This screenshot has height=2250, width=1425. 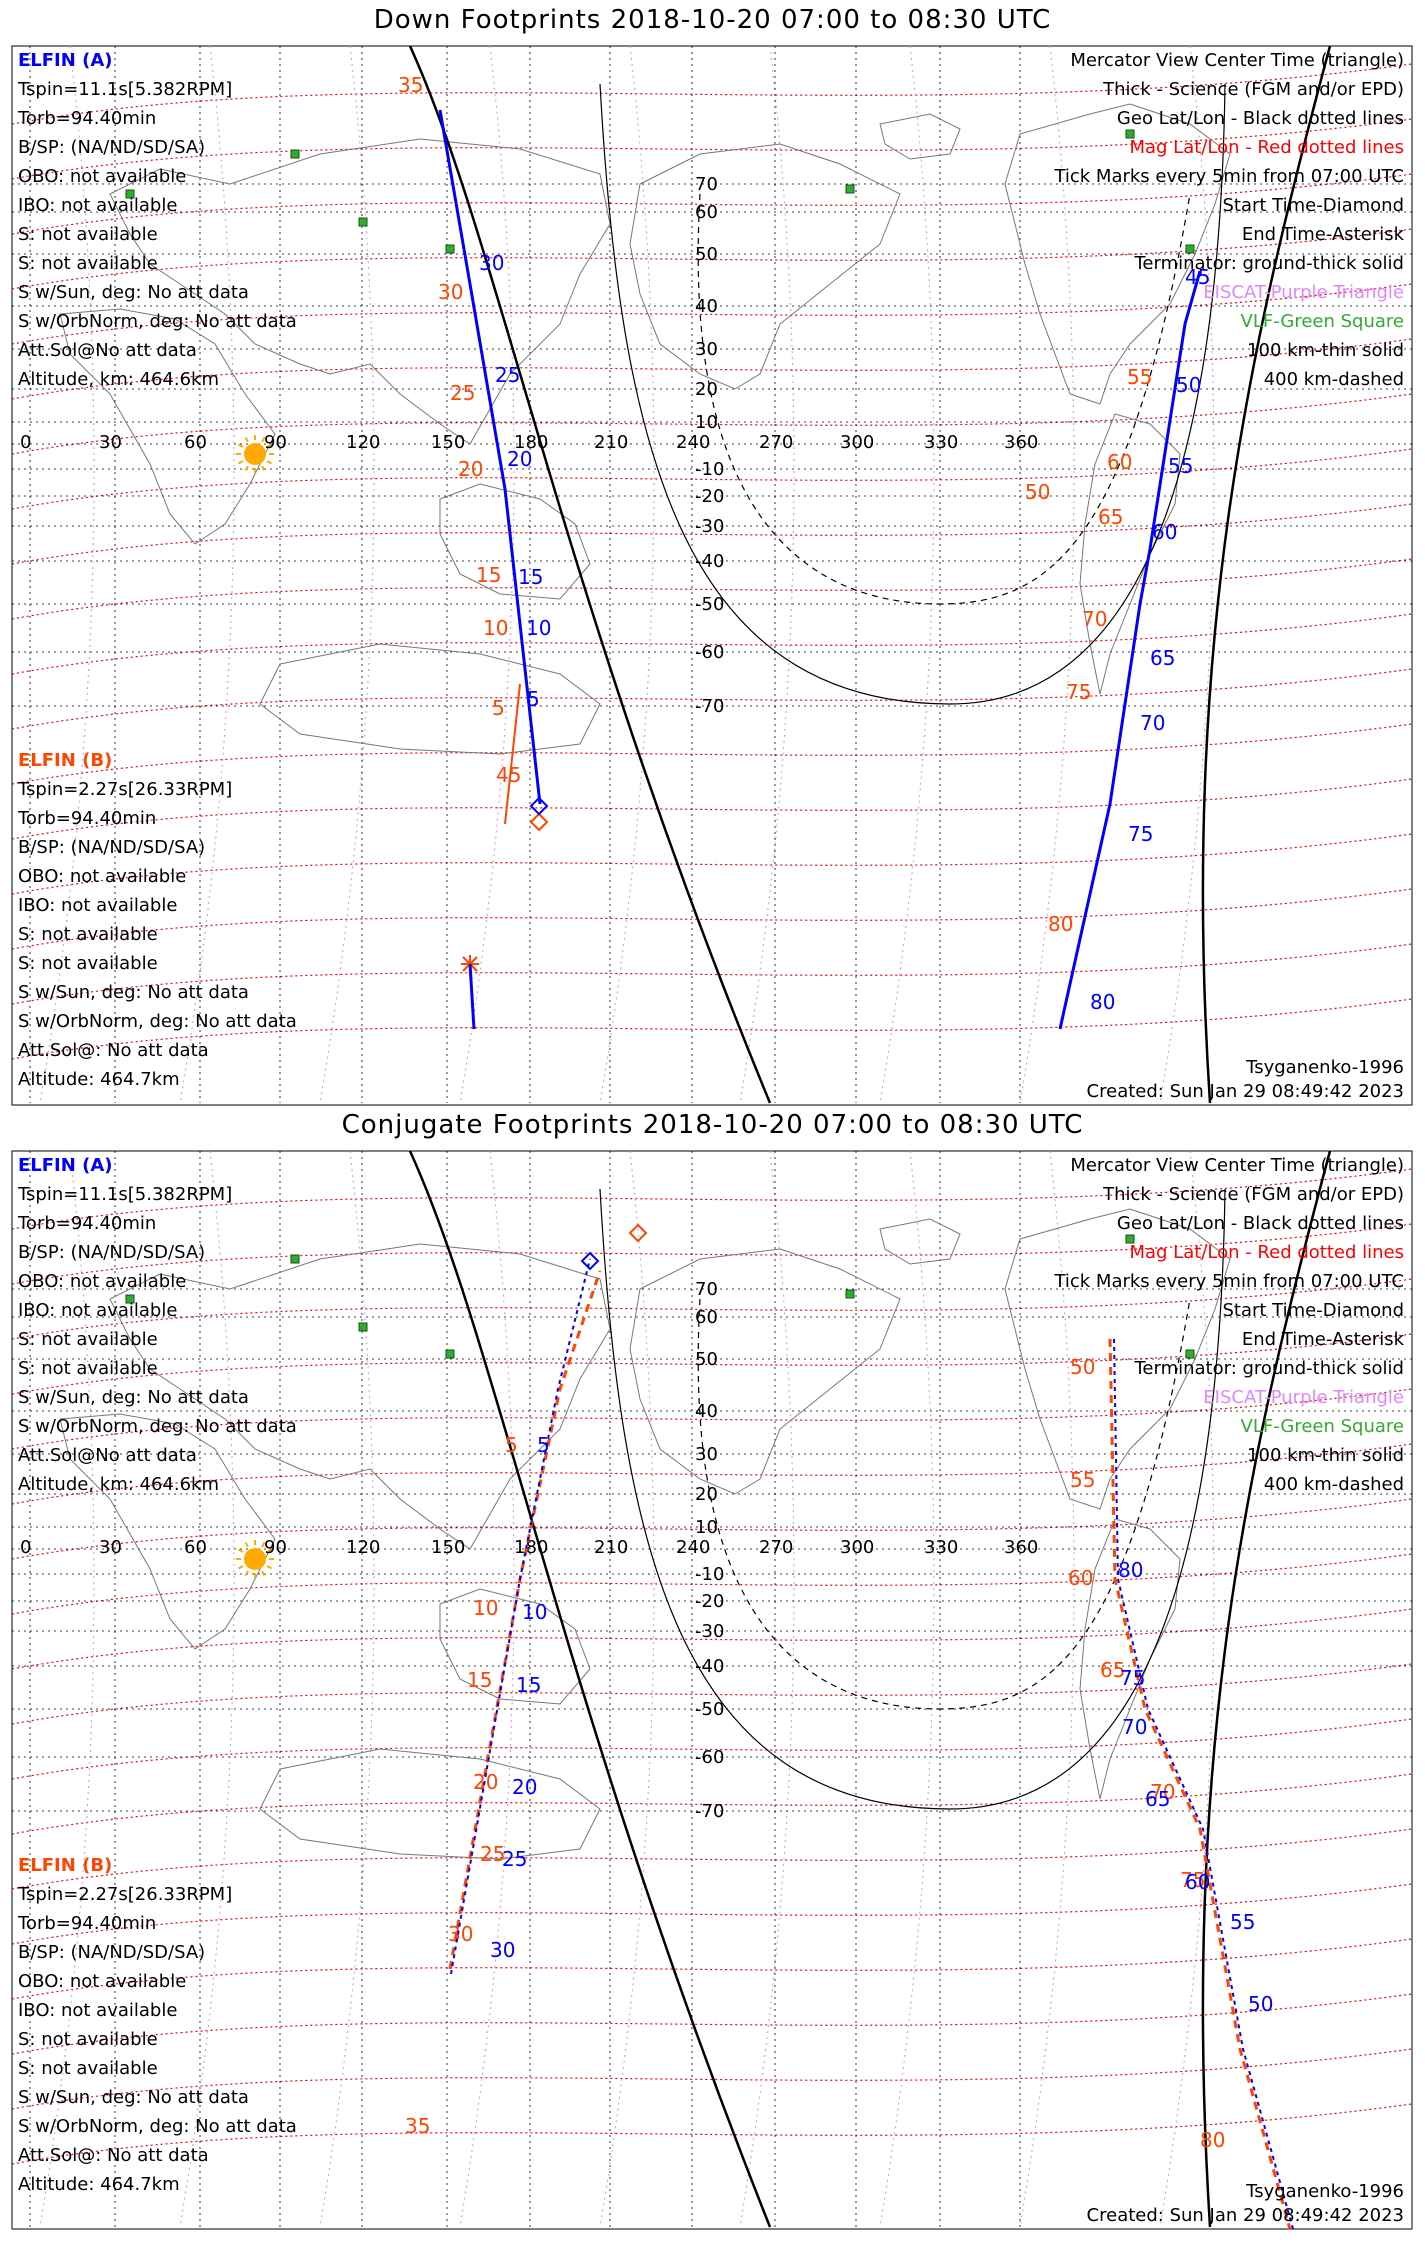 I want to click on elfin-a-track-tick-label: 10, so click(x=538, y=628).